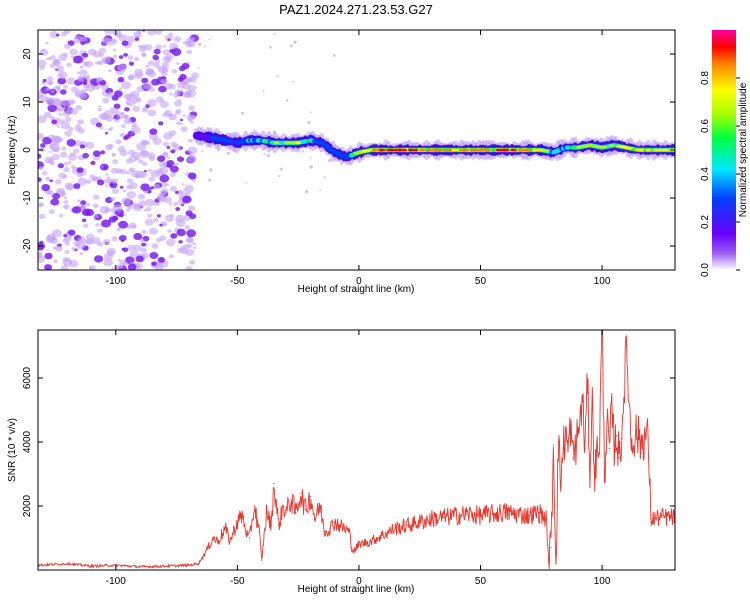 This screenshot has height=600, width=750. Describe the element at coordinates (27, 505) in the screenshot. I see `y-tick-label: 2000` at that location.